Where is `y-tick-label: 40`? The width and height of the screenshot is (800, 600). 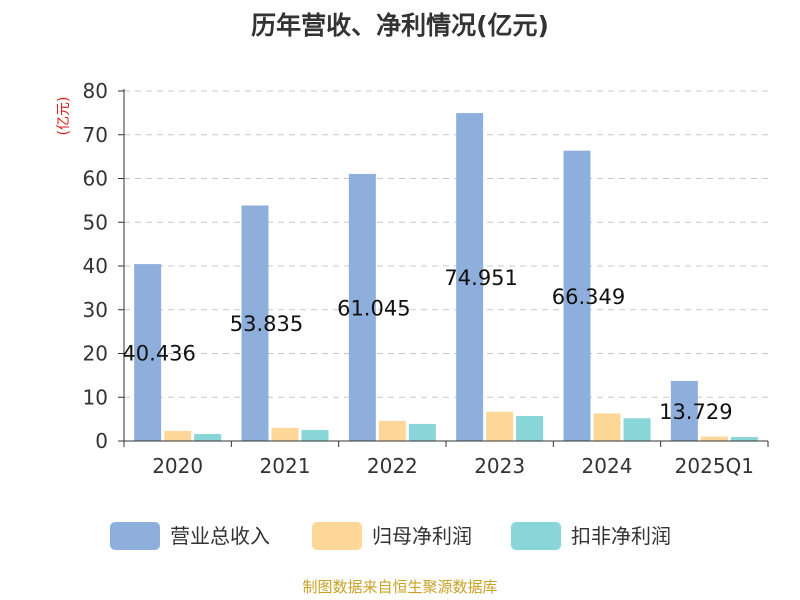
y-tick-label: 40 is located at coordinates (95, 266).